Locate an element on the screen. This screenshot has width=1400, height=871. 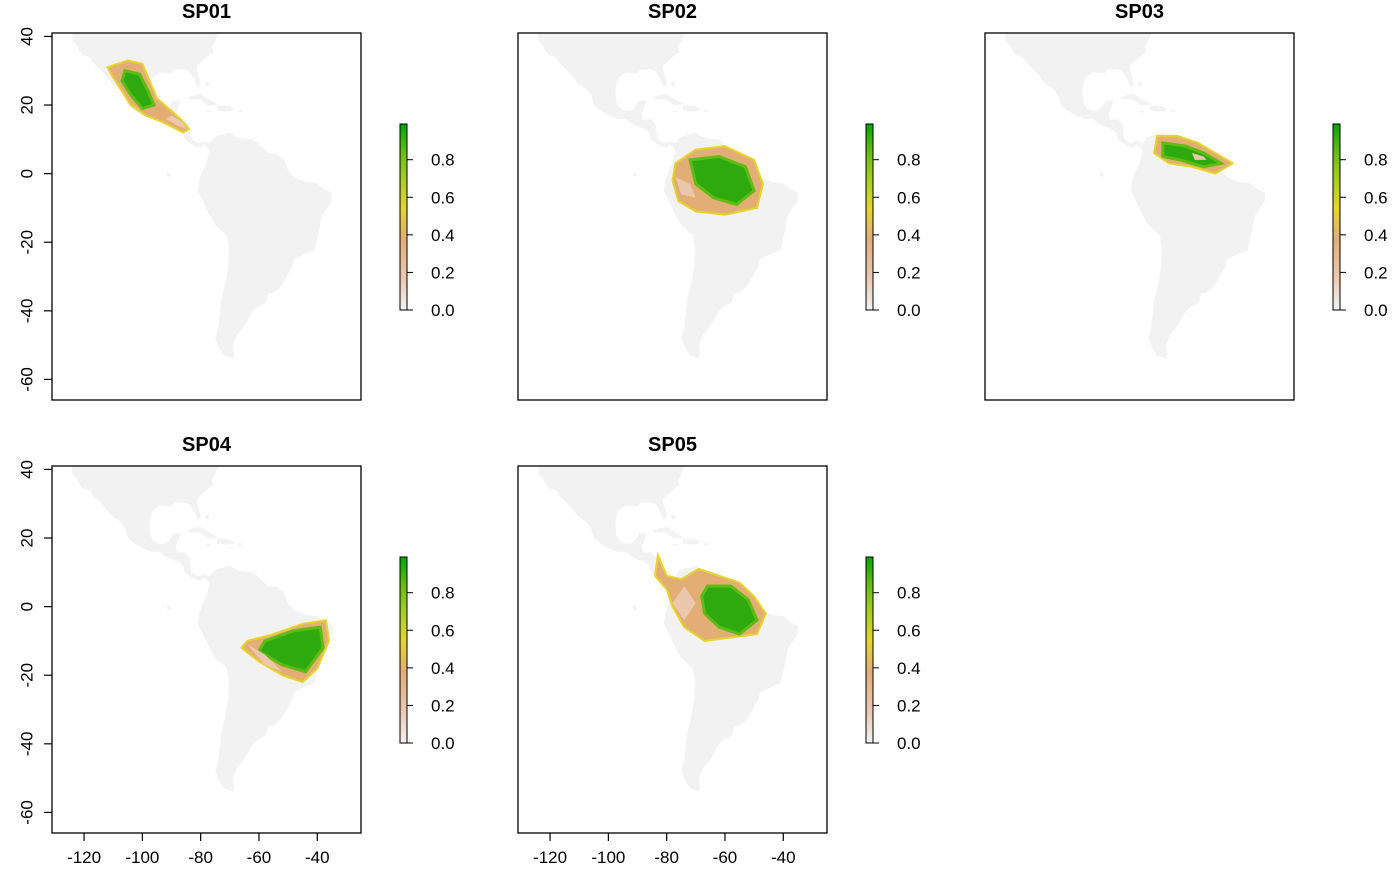
panel-title: SP02 is located at coordinates (672, 12).